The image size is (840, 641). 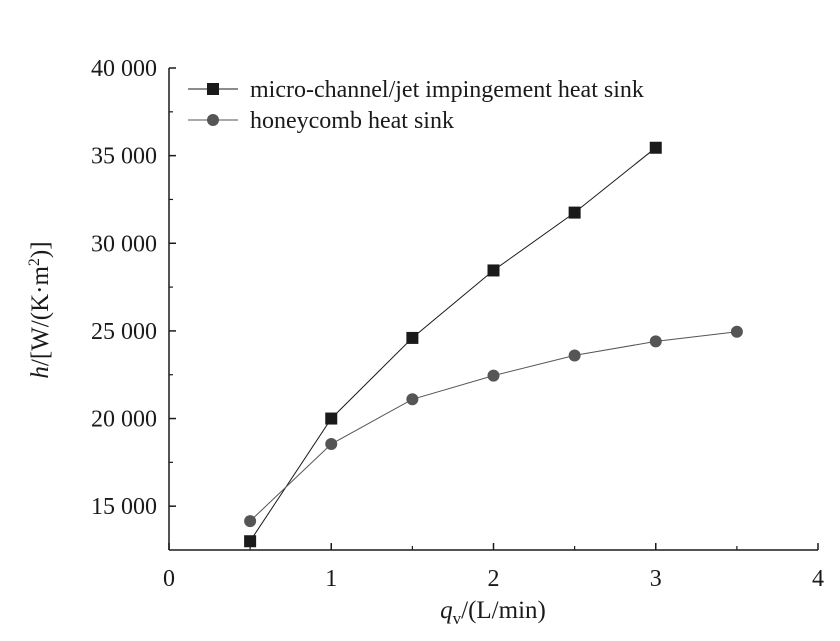 I want to click on y-ticks: 15 000 20 000 25 000 30 000 35 000 40 000, so click(x=133, y=288).